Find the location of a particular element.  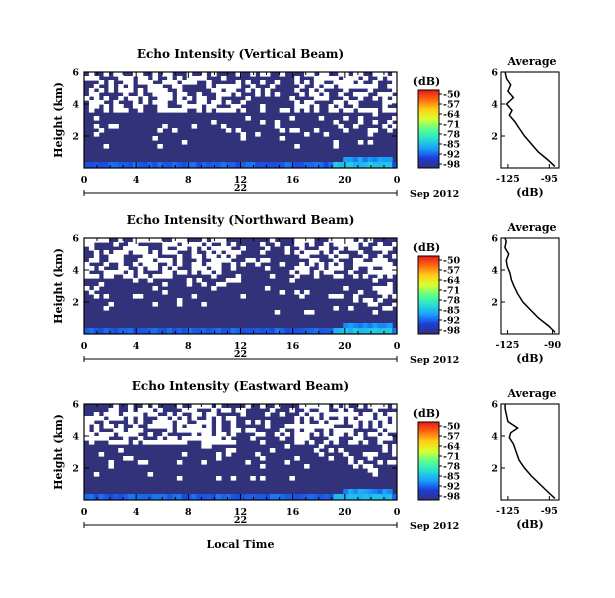

average-x-axis-label: (dB) is located at coordinates (529, 358).